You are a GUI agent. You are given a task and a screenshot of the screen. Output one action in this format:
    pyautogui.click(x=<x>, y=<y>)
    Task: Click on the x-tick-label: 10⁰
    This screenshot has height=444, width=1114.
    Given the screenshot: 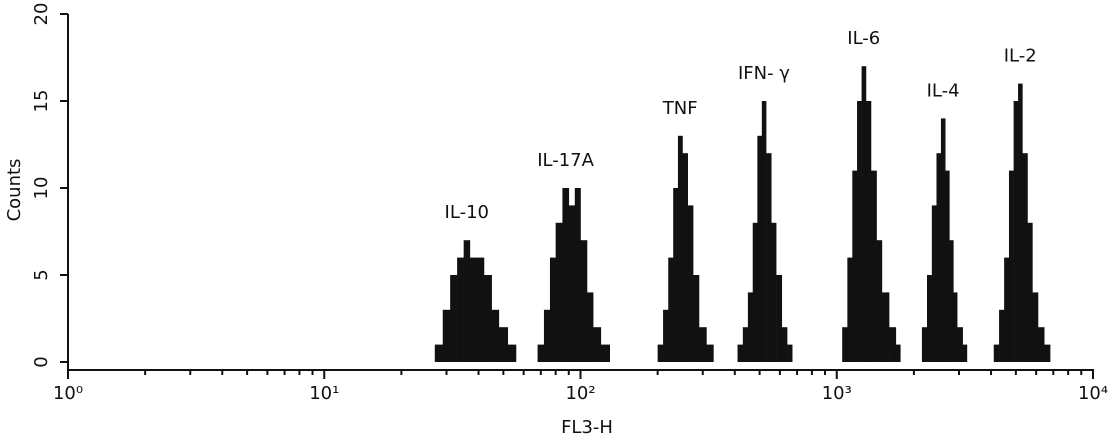 What is the action you would take?
    pyautogui.click(x=68, y=393)
    